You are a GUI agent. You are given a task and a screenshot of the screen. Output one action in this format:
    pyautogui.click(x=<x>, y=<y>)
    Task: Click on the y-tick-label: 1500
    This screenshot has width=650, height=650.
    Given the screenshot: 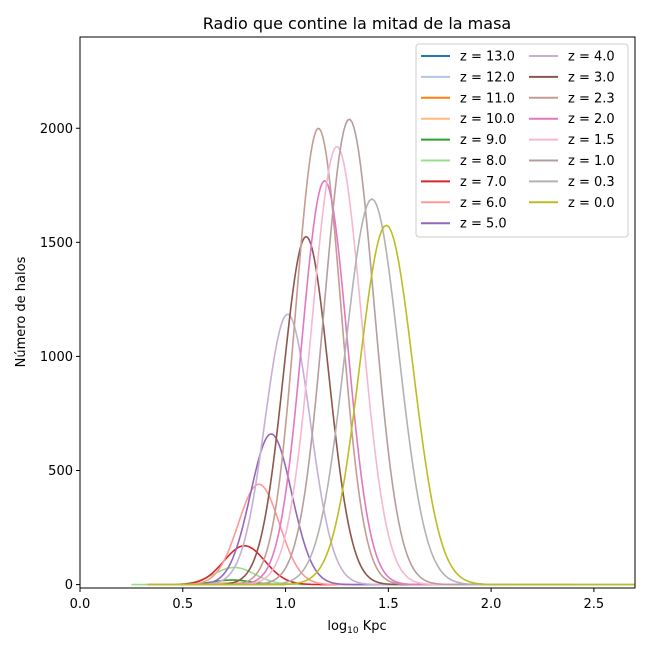 What is the action you would take?
    pyautogui.click(x=56, y=243)
    